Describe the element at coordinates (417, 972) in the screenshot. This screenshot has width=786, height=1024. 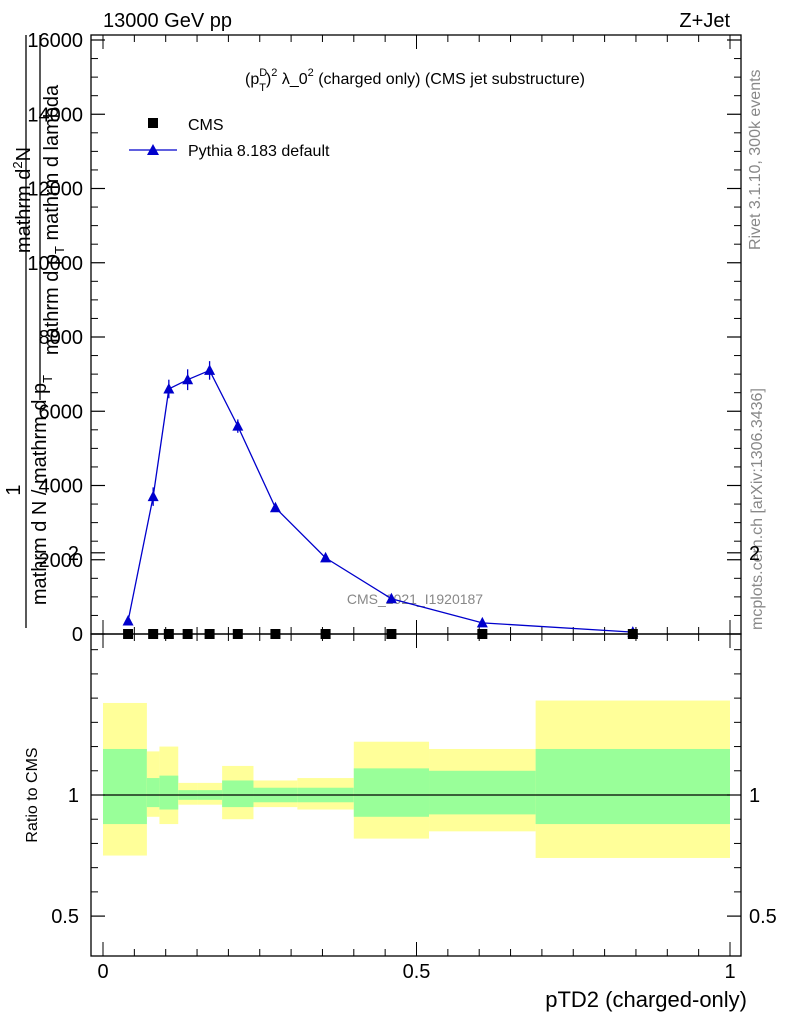
I see `x-tick-label: 0.5` at that location.